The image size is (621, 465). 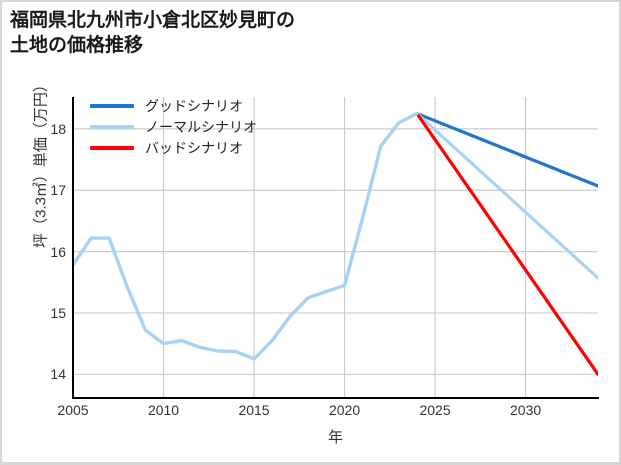 I want to click on legend-item: グッドシナリオ, so click(x=205, y=105).